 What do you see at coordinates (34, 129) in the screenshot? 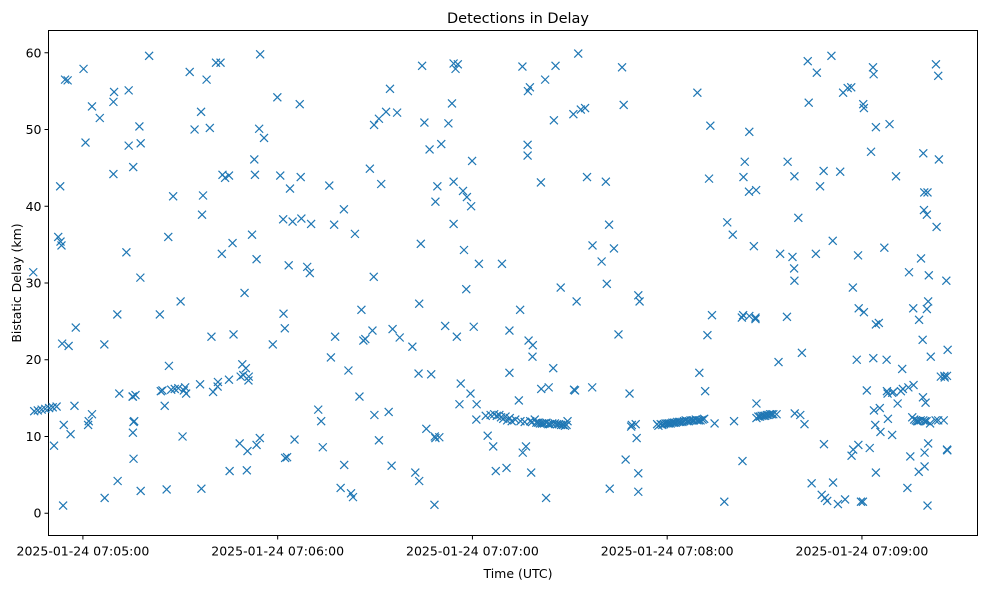
I see `y-tick-label: 50` at bounding box center [34, 129].